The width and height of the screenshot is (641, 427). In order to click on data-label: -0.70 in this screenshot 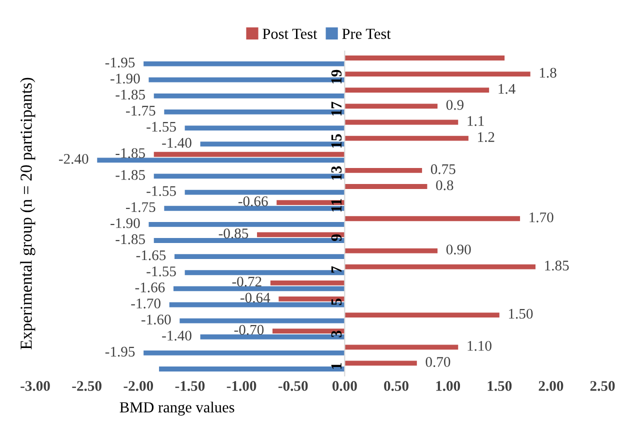, I will do `click(249, 329)`.